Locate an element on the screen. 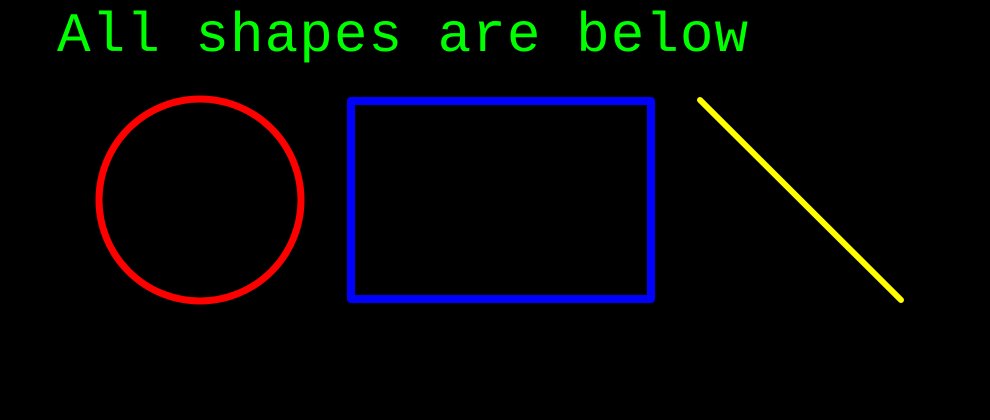 The width and height of the screenshot is (990, 420). yellow-line is located at coordinates (800, 200).